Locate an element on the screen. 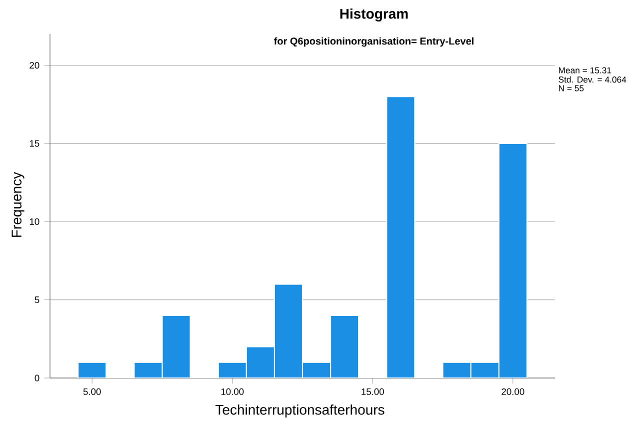  x-axis-title: Techinterruptionsafterhours is located at coordinates (299, 411).